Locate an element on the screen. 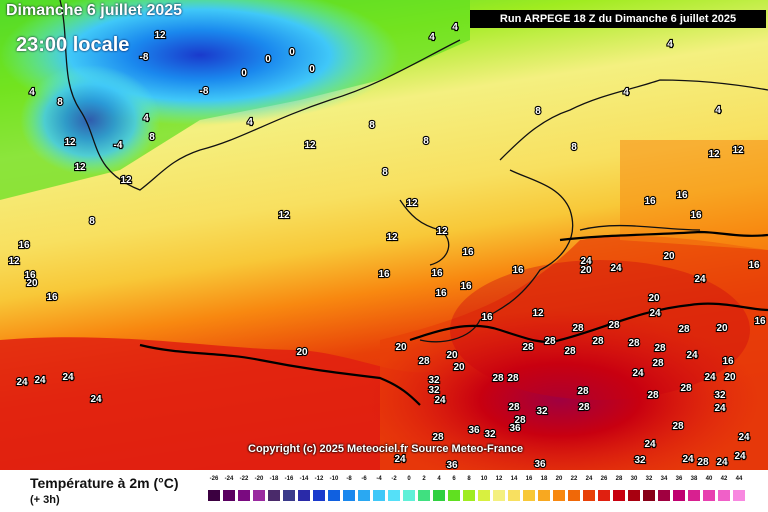  legend-title: Température à 2m (°C) is located at coordinates (104, 483).